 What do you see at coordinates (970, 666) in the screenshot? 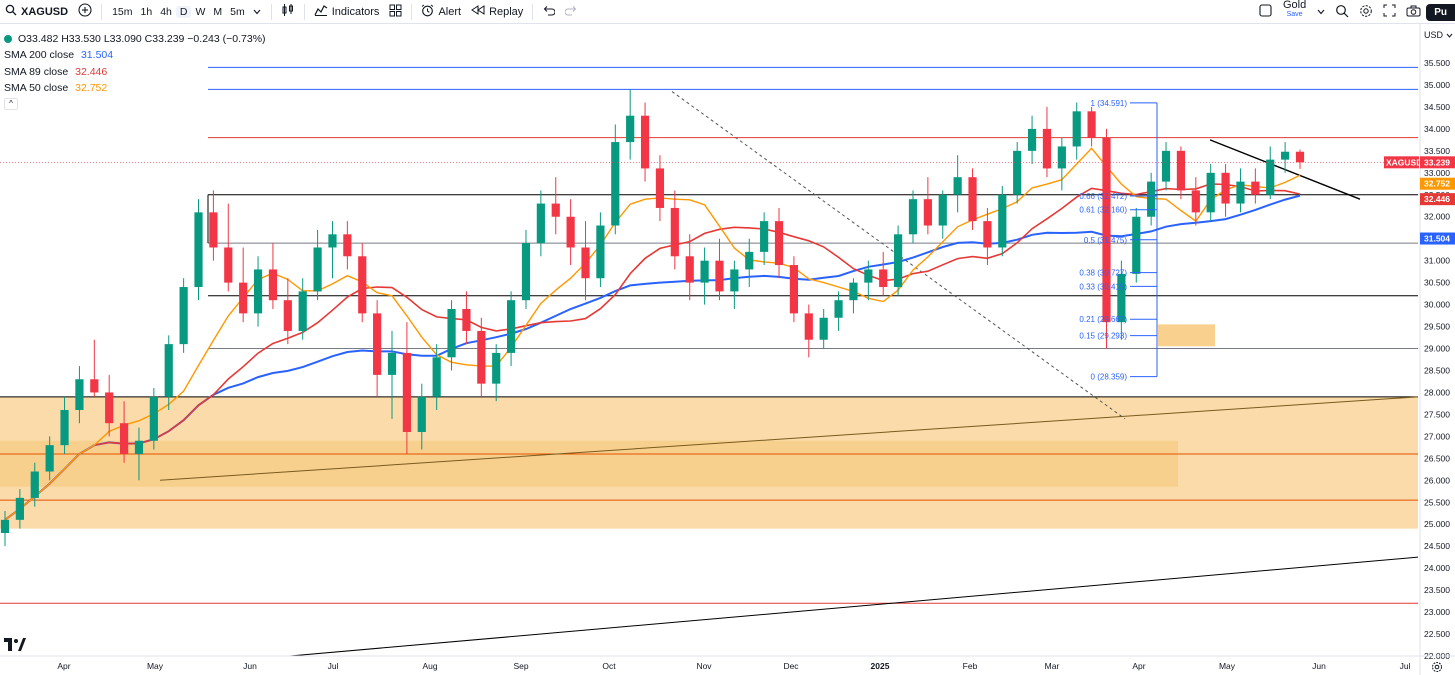
I see `time-tick-label: Feb` at bounding box center [970, 666].